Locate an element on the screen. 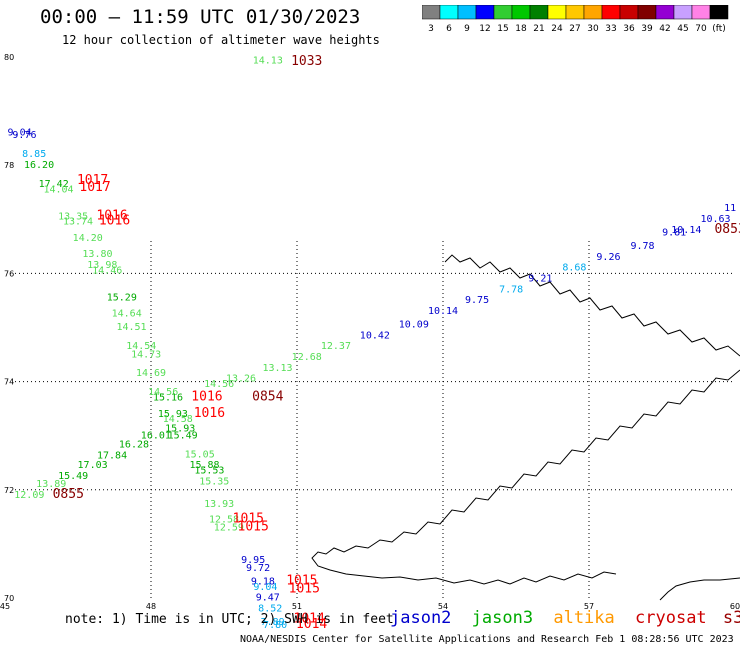  lon-tick-label: 60 is located at coordinates (735, 606).